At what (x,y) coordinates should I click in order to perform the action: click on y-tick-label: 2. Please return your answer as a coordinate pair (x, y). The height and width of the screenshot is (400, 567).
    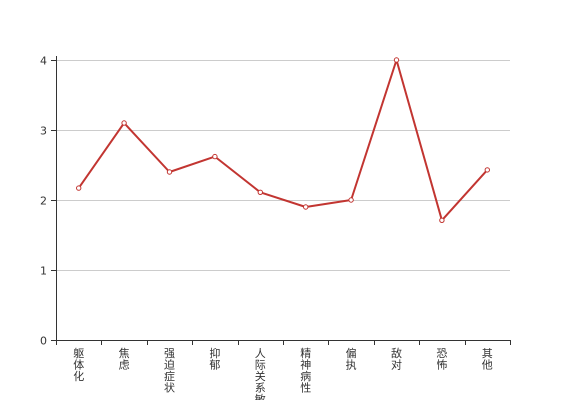
    Looking at the image, I should click on (43, 201).